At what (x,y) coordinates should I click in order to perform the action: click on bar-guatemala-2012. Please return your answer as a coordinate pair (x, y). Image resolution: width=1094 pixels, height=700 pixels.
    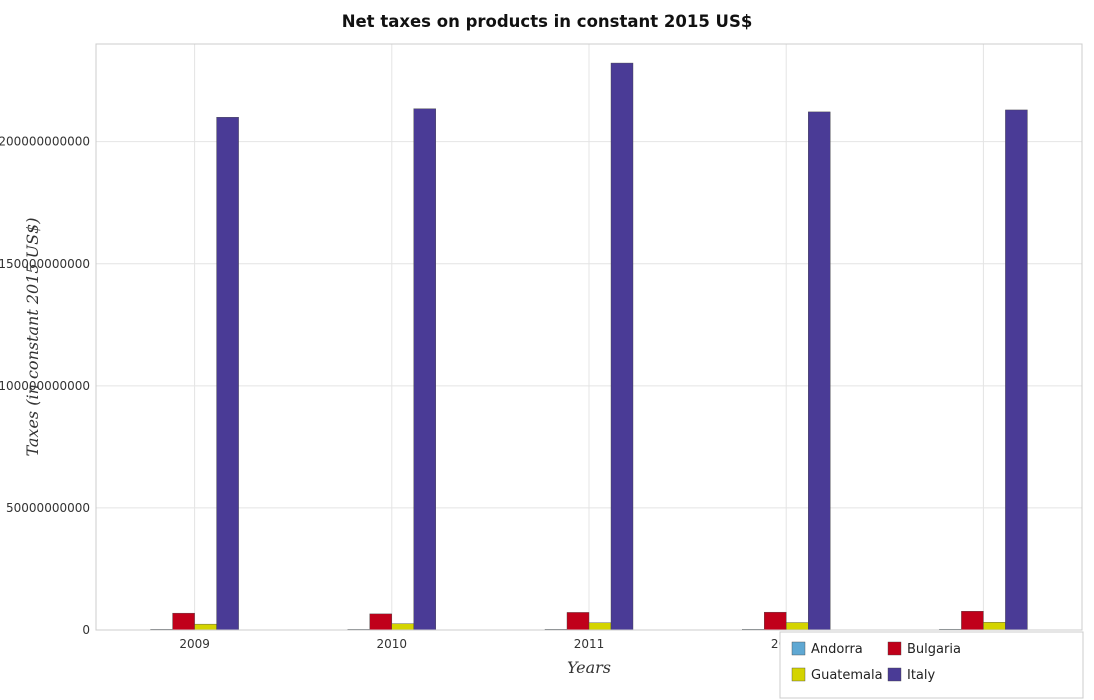
    Looking at the image, I should click on (797, 626).